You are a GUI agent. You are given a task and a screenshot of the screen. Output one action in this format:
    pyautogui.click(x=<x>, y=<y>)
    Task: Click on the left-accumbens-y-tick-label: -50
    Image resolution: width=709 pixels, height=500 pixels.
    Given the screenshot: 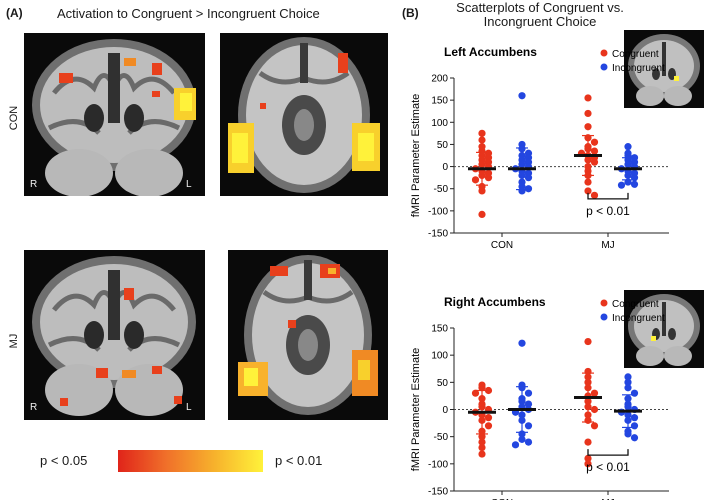 What is the action you would take?
    pyautogui.click(x=441, y=189)
    